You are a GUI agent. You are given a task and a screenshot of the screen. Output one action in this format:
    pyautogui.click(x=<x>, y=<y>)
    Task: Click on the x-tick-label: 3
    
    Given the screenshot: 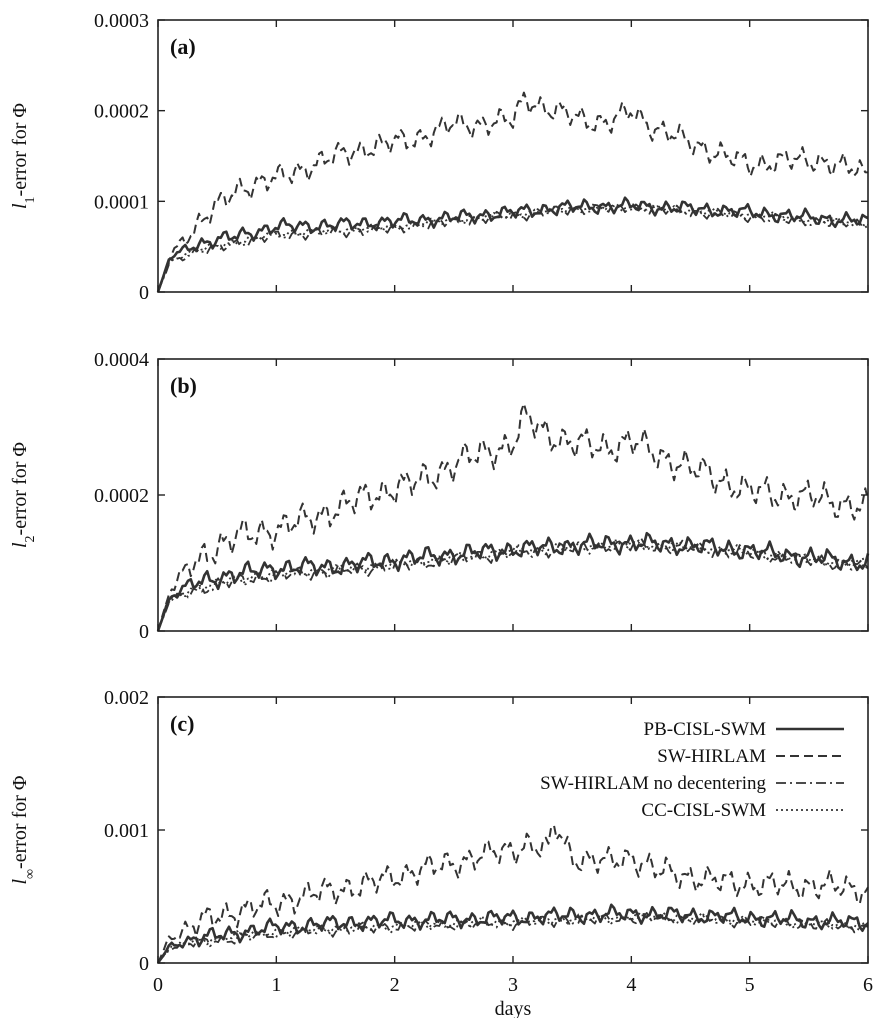 What is the action you would take?
    pyautogui.click(x=513, y=985)
    